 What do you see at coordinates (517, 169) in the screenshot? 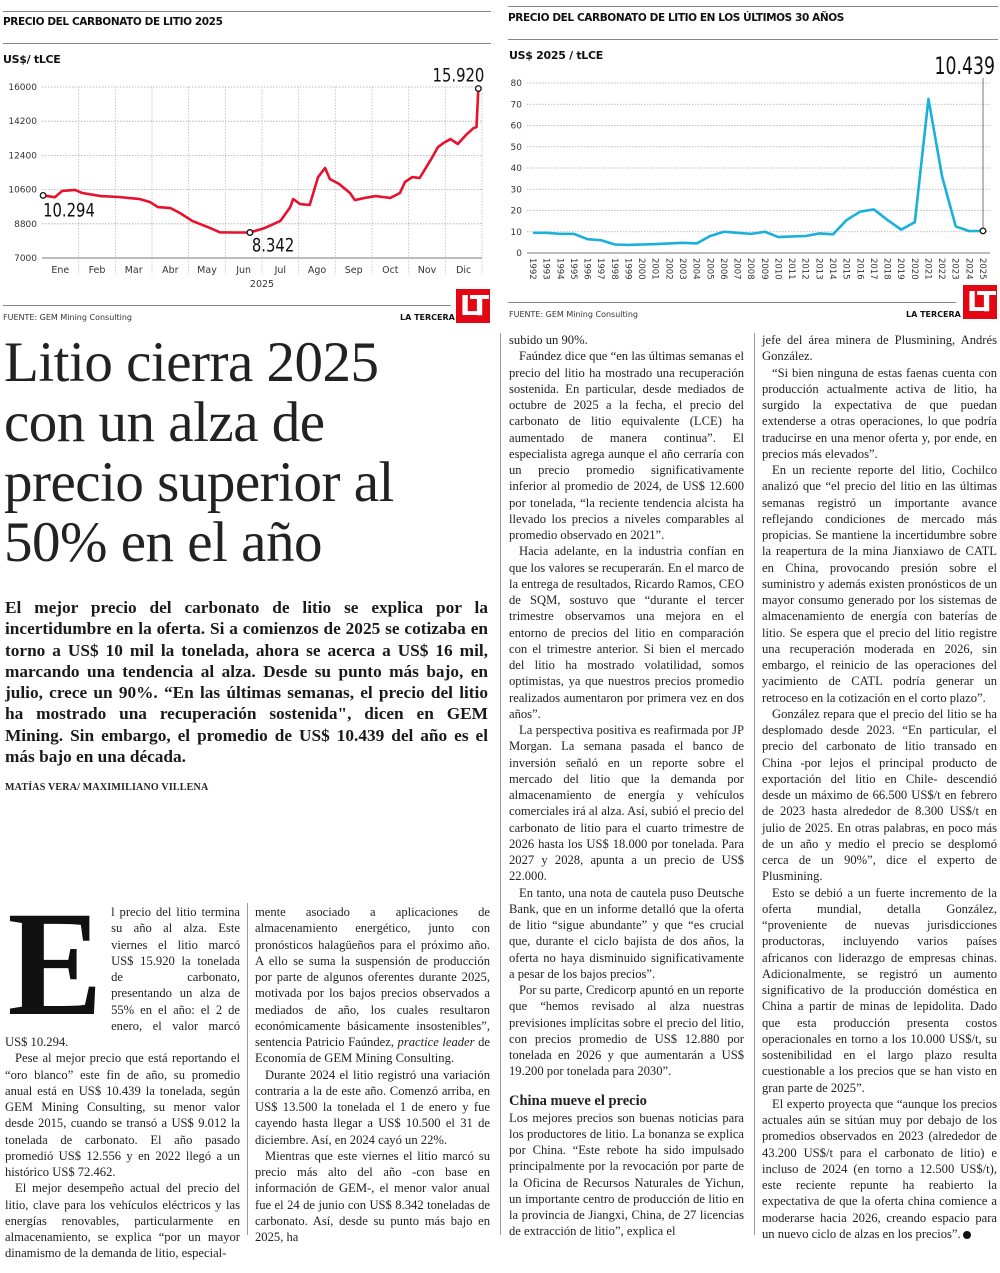
I see `y-tick-label: 40` at bounding box center [517, 169].